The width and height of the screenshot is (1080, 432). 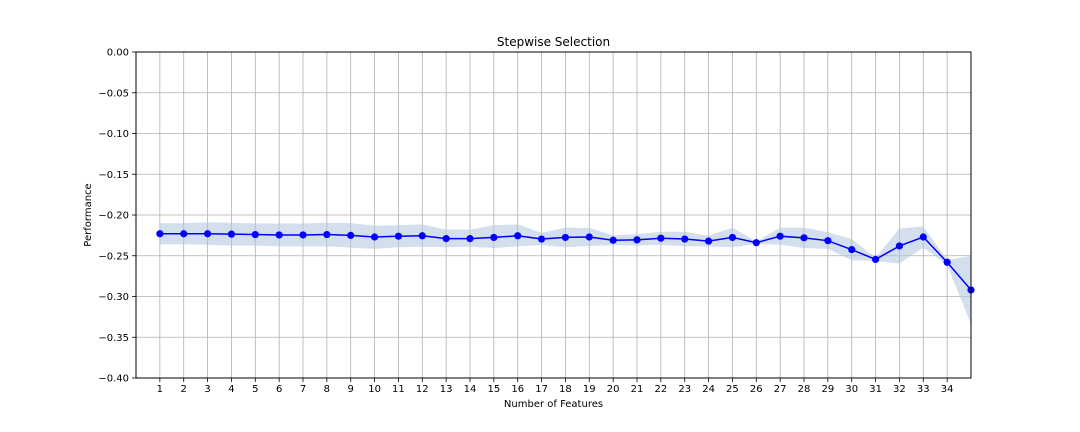 I want to click on x-tick-label: 32, so click(x=899, y=389).